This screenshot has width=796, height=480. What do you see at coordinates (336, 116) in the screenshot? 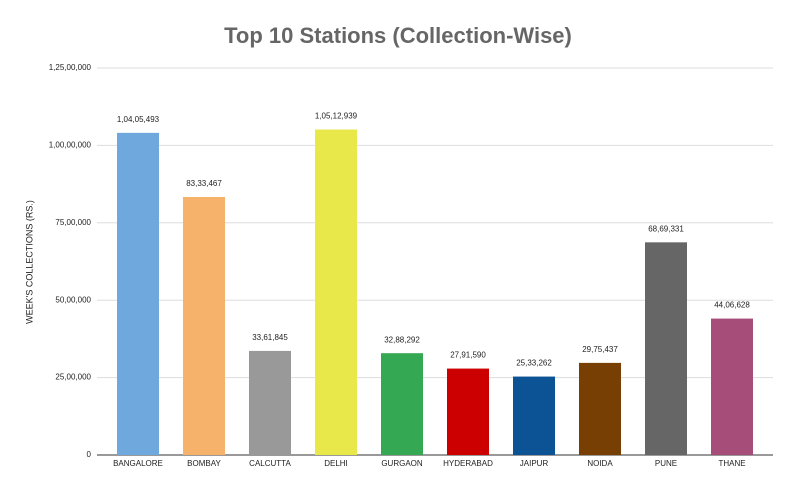
I see `value-label: 1,05,12,939` at bounding box center [336, 116].